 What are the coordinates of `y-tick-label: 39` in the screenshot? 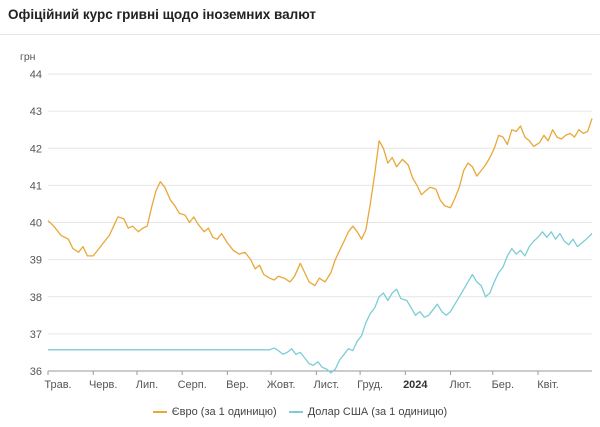 It's located at (36, 261).